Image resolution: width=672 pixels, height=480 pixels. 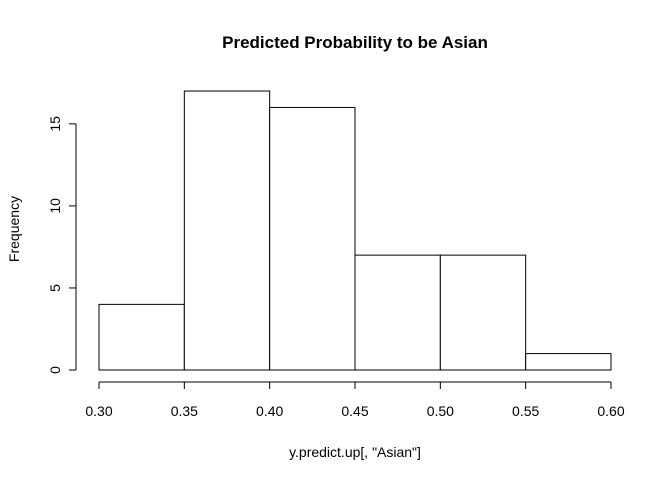 What do you see at coordinates (355, 42) in the screenshot?
I see `chart-title: Predicted Probability to be Asian` at bounding box center [355, 42].